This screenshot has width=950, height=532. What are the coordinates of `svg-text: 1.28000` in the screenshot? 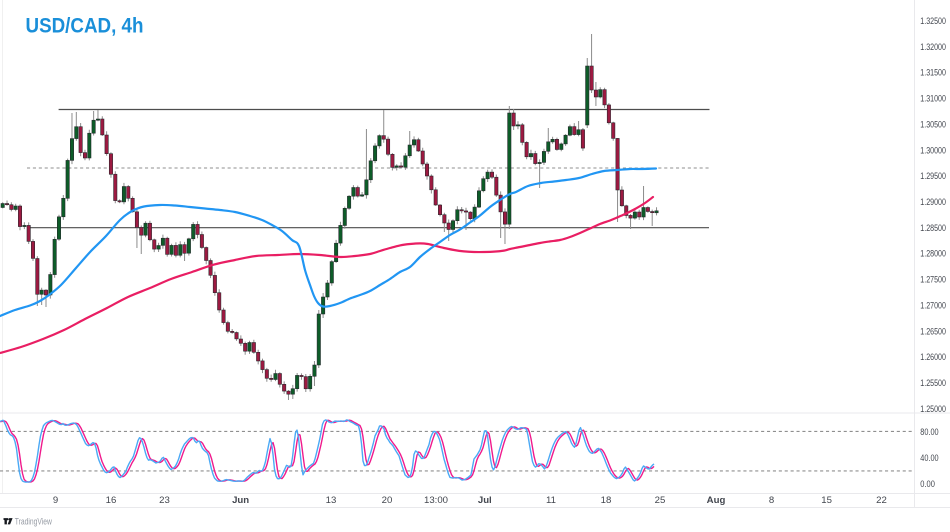 It's located at (933, 254).